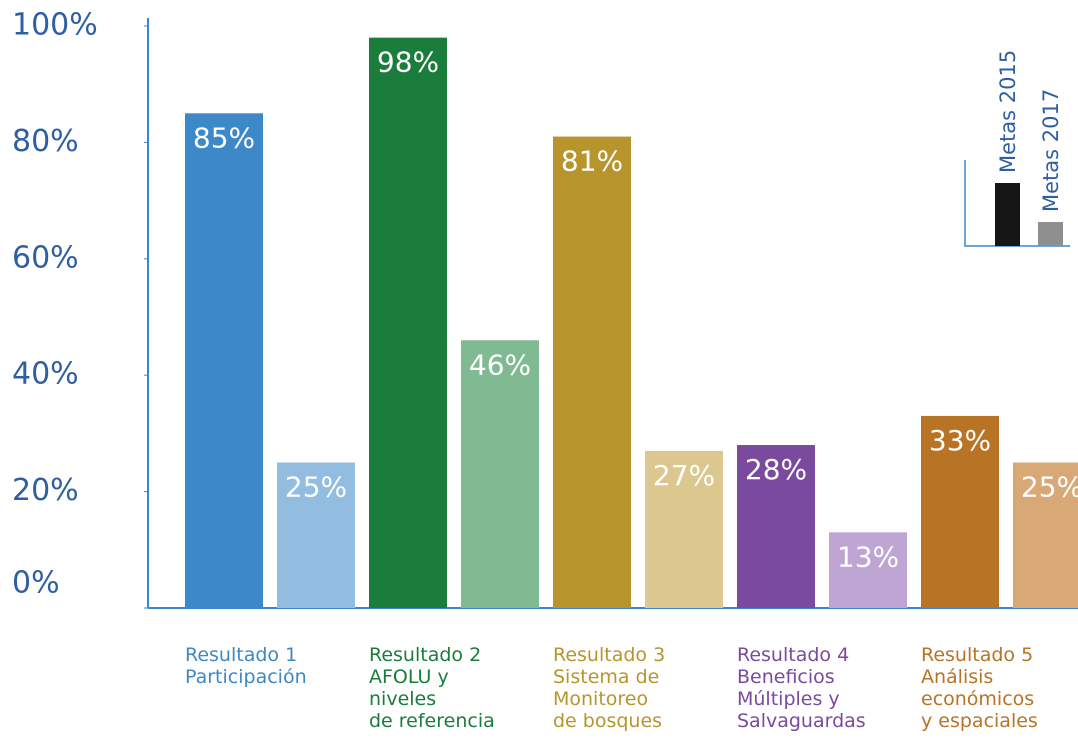 This screenshot has width=1078, height=744. I want to click on x-tick-label: Resultado 1 Participación, so click(246, 666).